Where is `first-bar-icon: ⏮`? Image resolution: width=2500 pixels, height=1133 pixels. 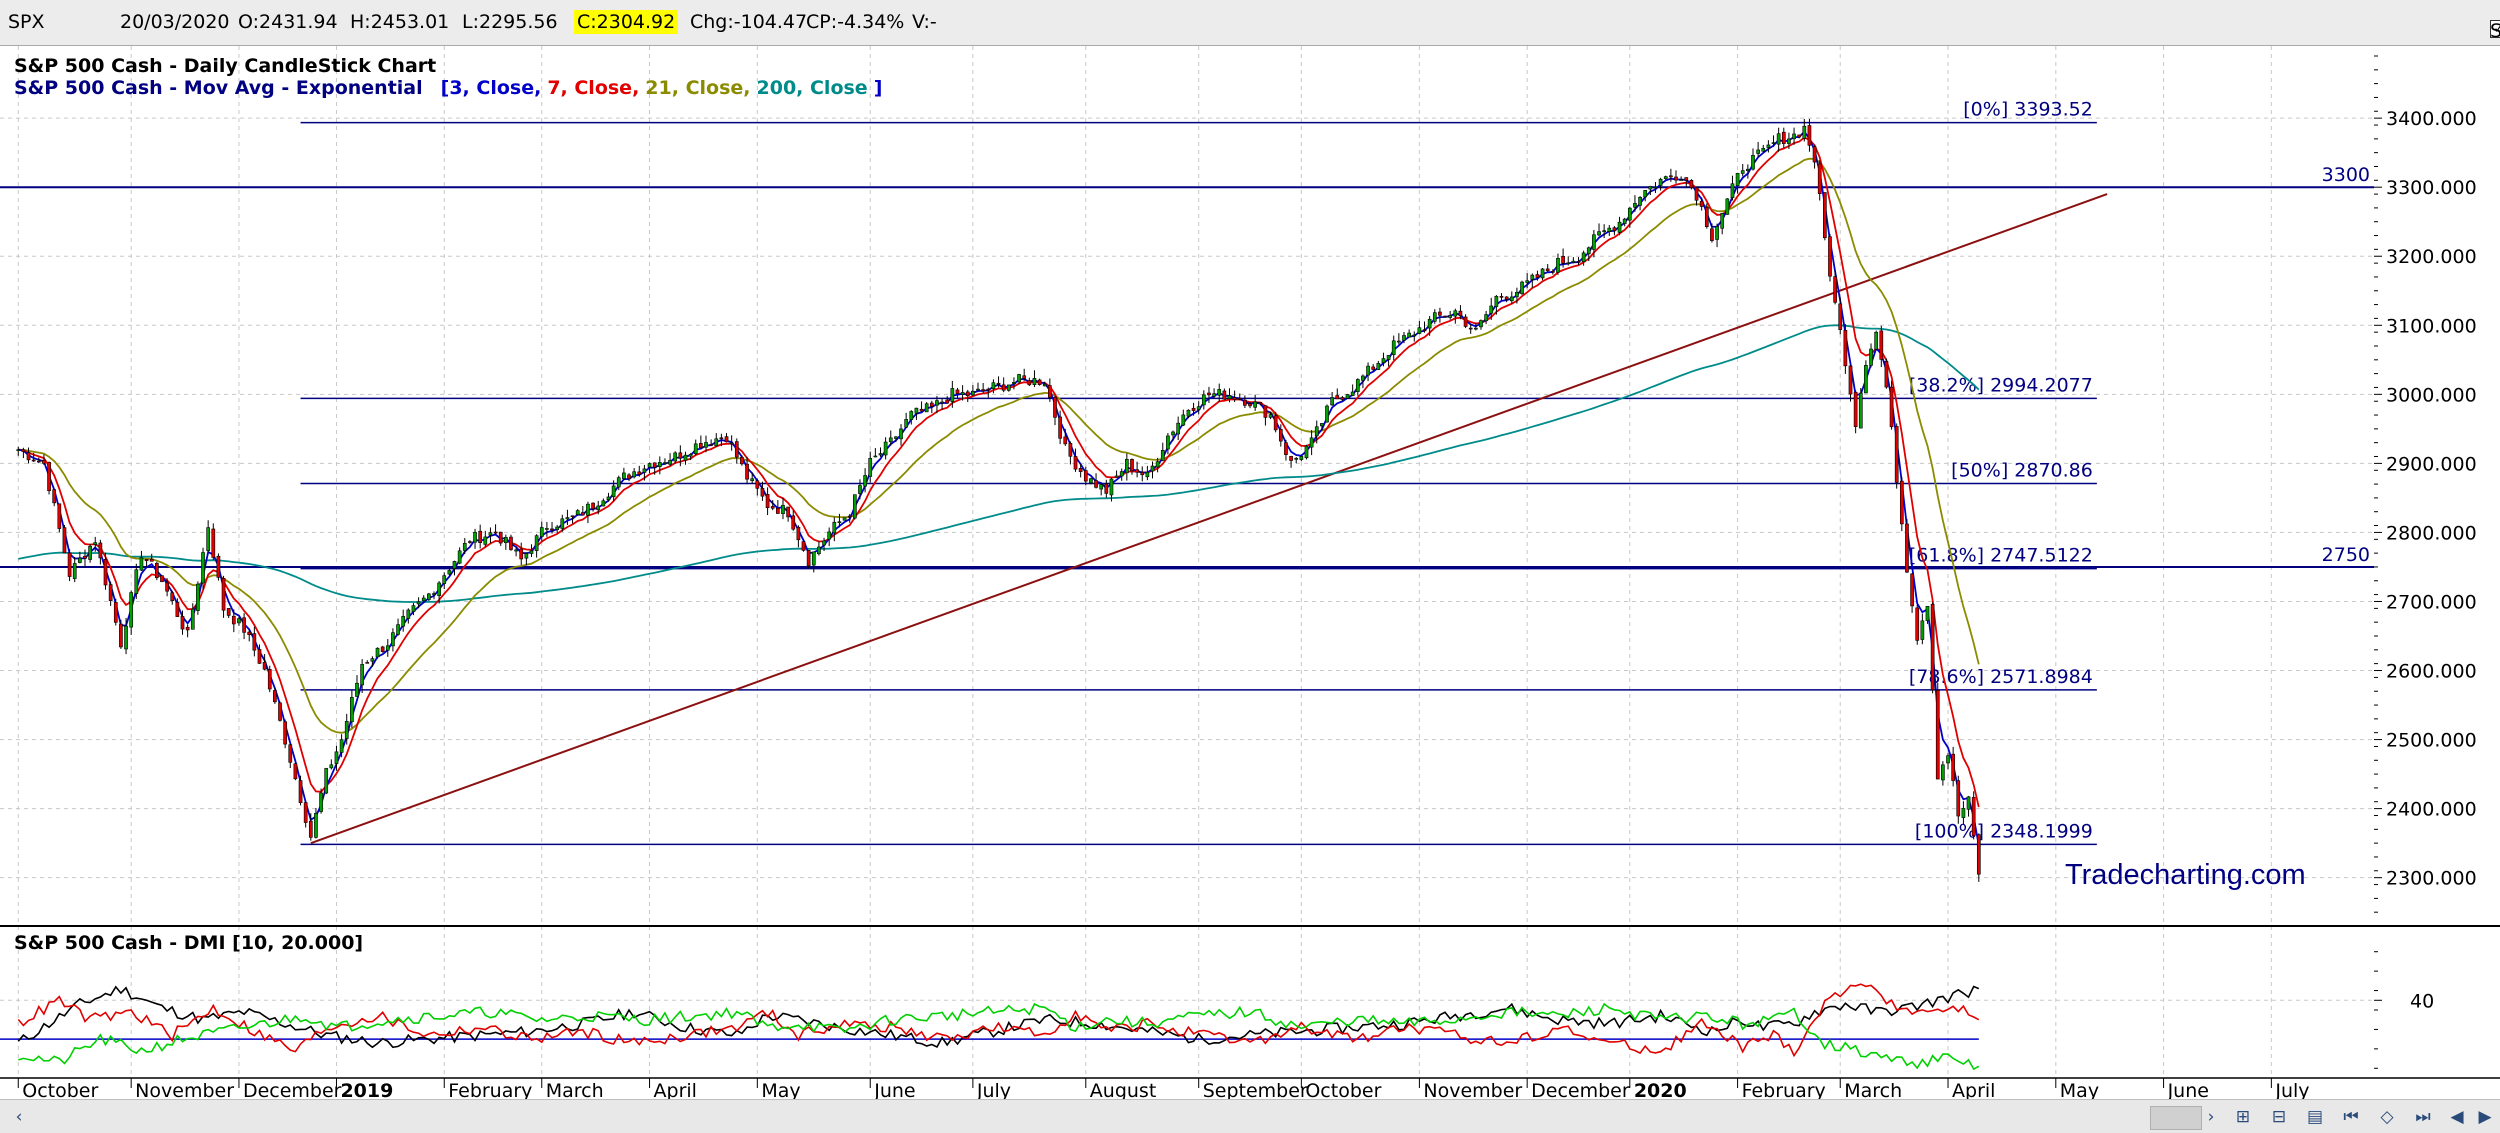
first-bar-icon: ⏮ is located at coordinates (2351, 1117).